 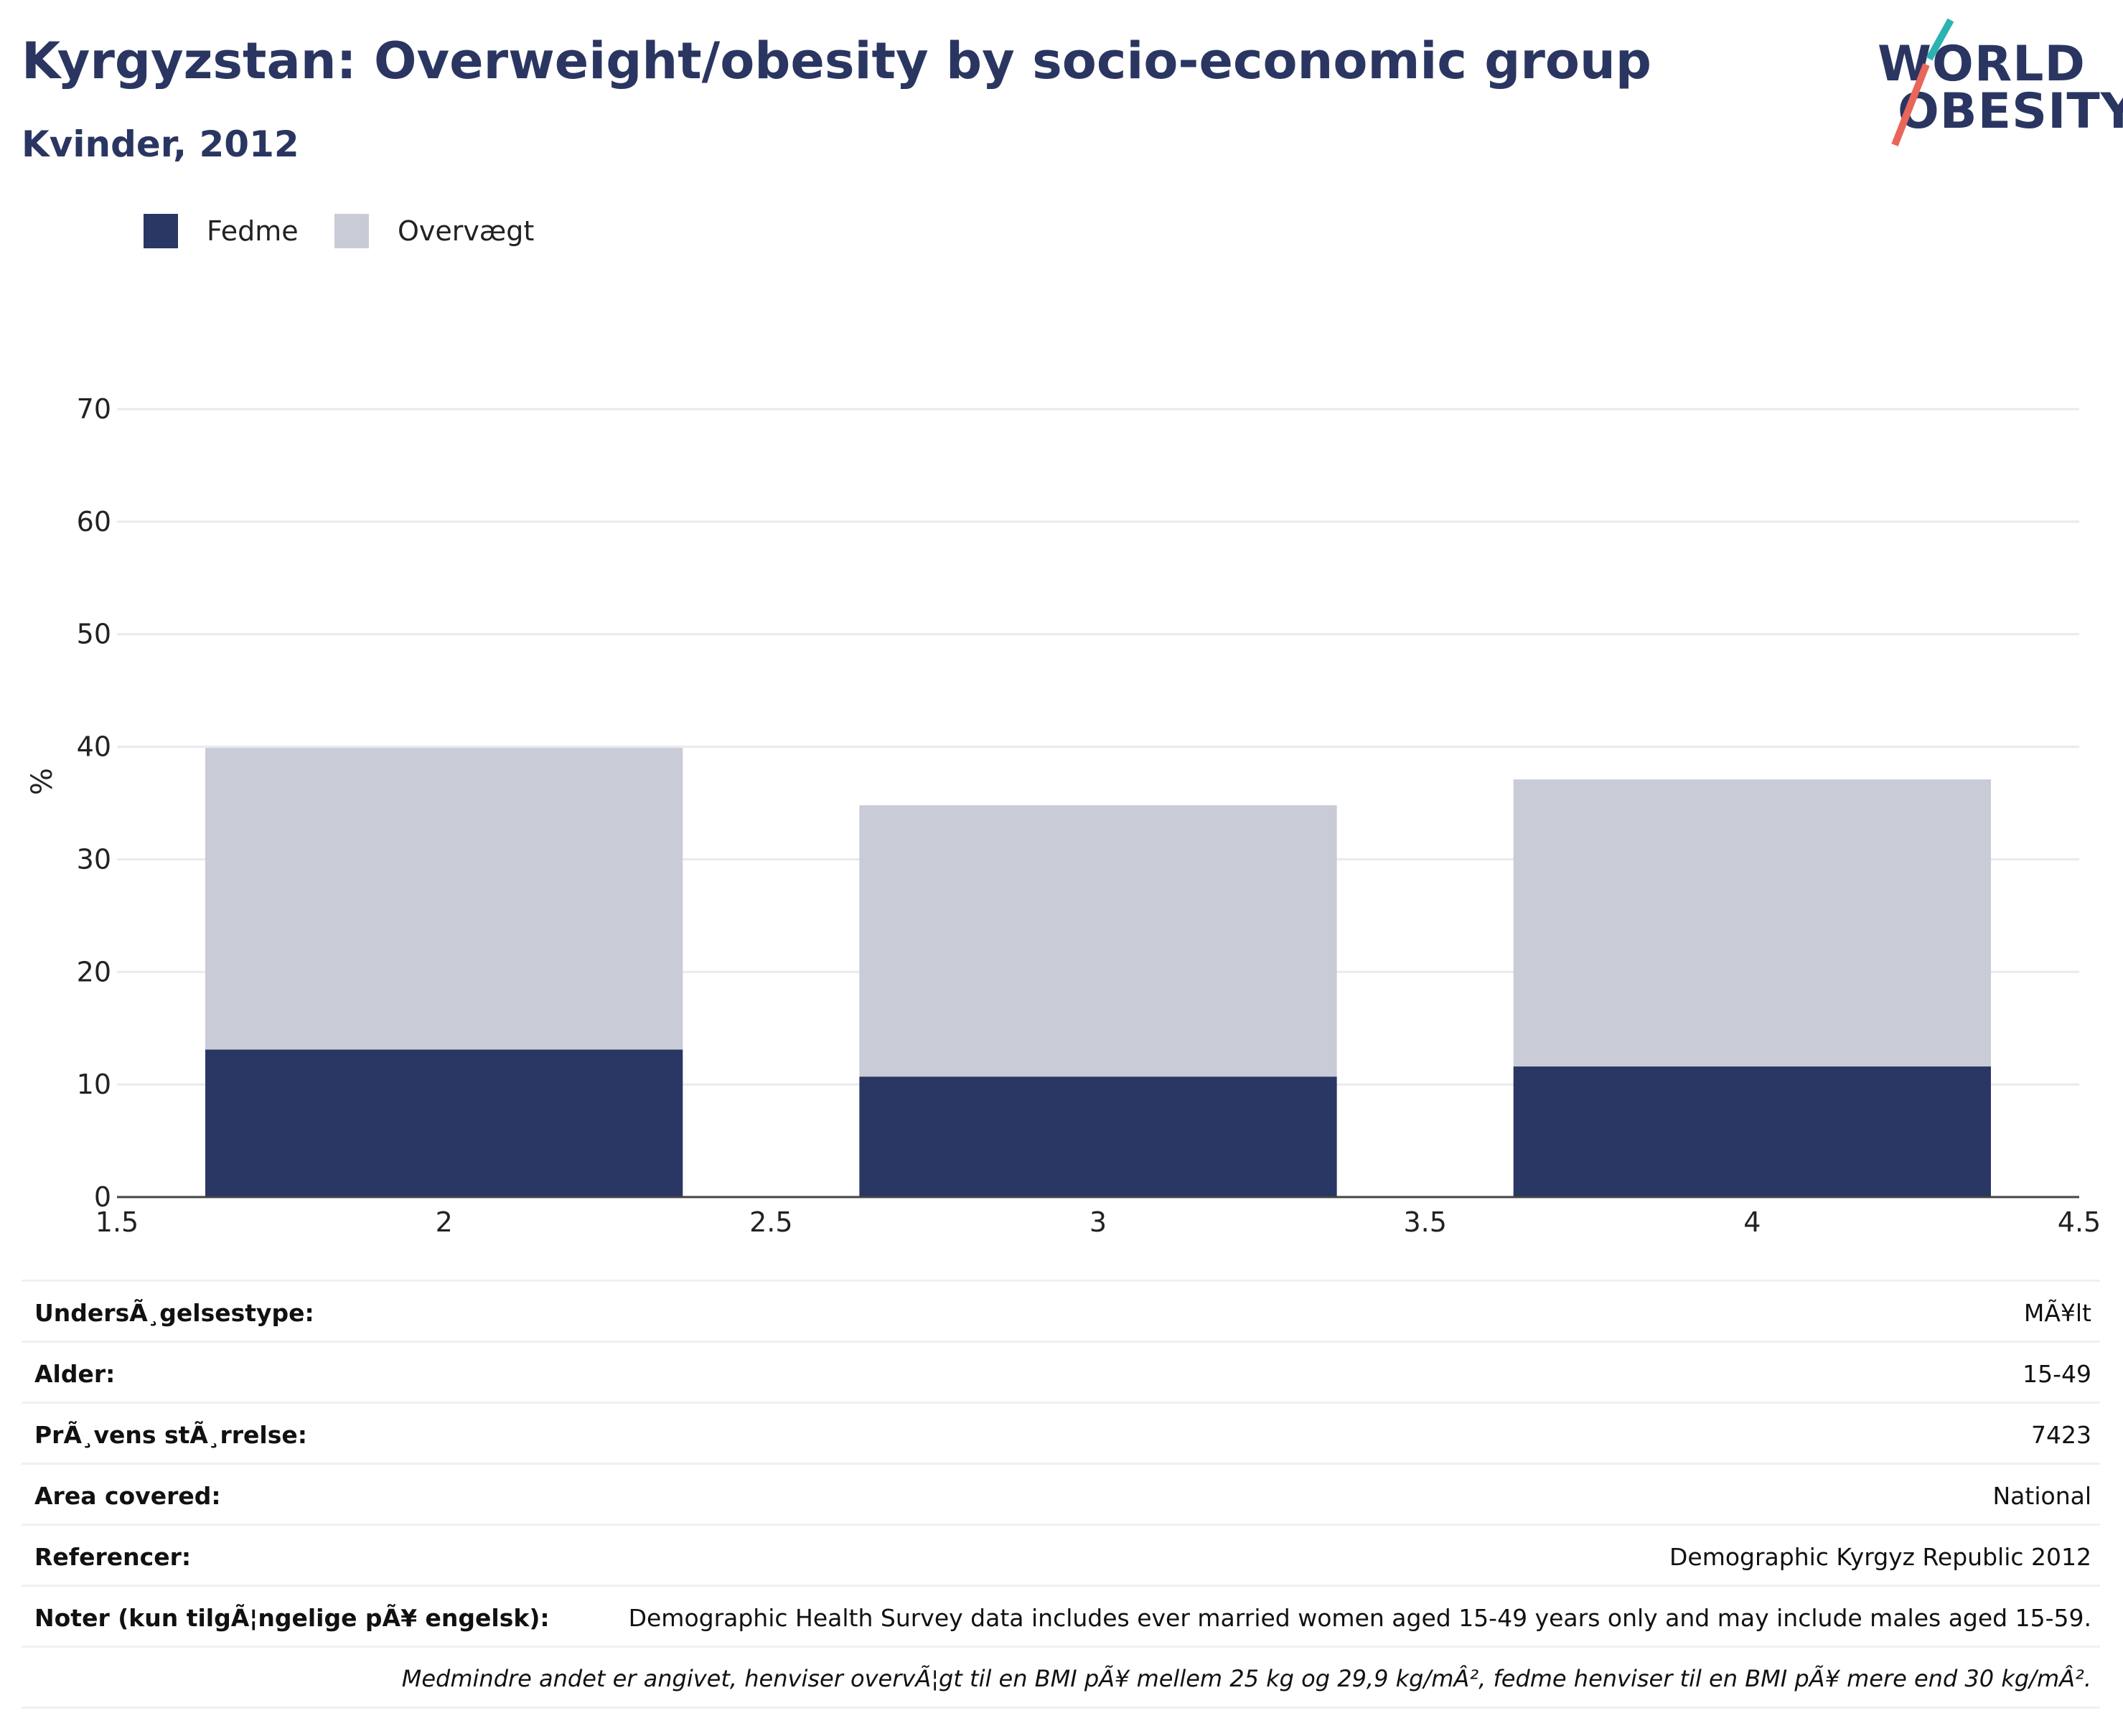 What do you see at coordinates (113, 1557) in the screenshot?
I see `info-label-references: Referencer:` at bounding box center [113, 1557].